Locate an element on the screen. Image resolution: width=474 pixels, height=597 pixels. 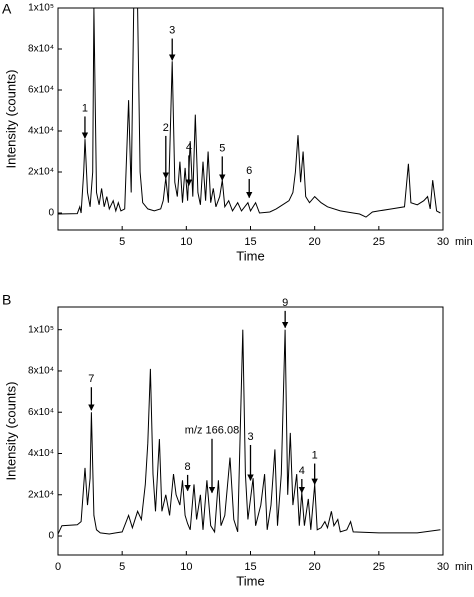
annotation-label: 5 is located at coordinates (222, 148).